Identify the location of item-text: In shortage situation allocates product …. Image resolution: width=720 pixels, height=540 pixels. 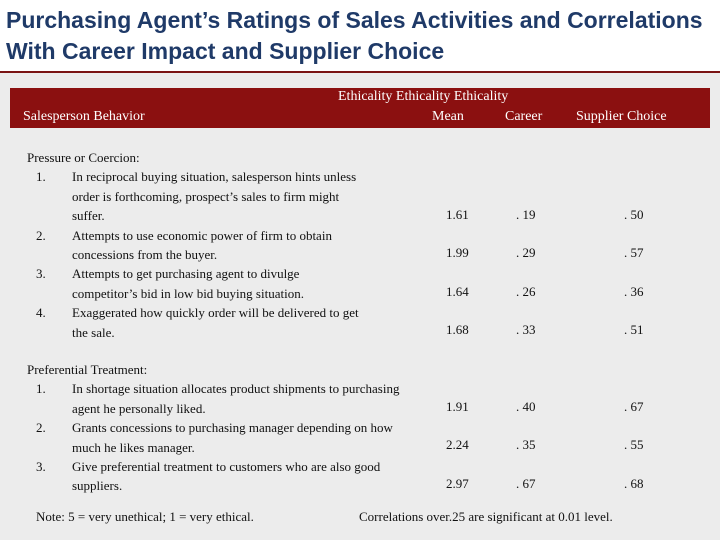
(236, 398).